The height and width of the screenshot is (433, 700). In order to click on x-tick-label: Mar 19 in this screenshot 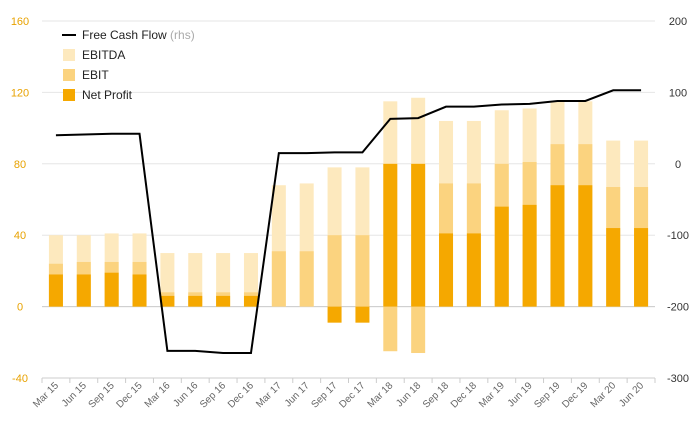, I will do `click(492, 395)`.